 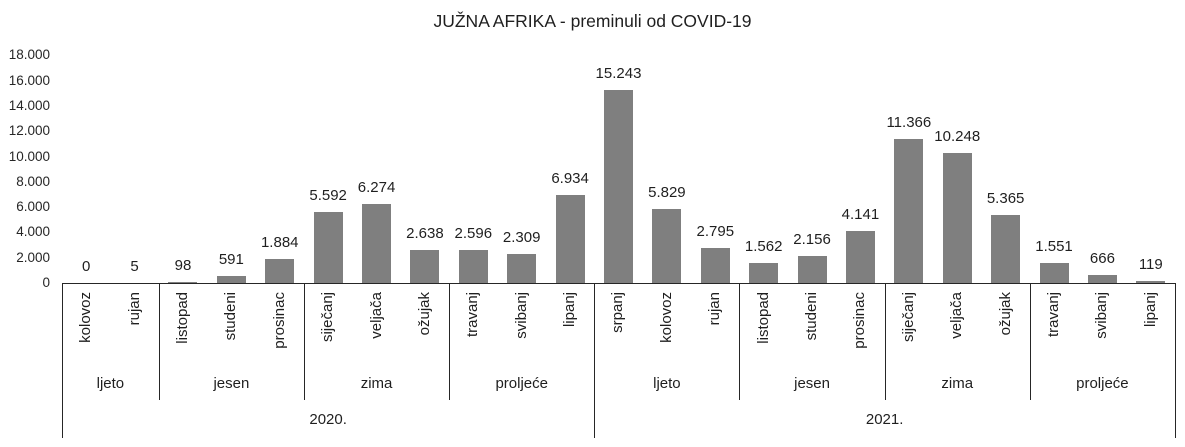 What do you see at coordinates (618, 74) in the screenshot?
I see `bar-value-label: 15.243` at bounding box center [618, 74].